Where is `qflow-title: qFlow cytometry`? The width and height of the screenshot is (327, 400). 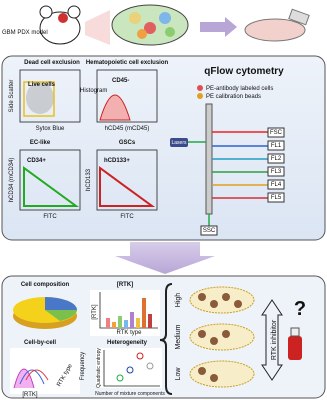
qflow-title: qFlow cytometry is located at coordinates (244, 71).